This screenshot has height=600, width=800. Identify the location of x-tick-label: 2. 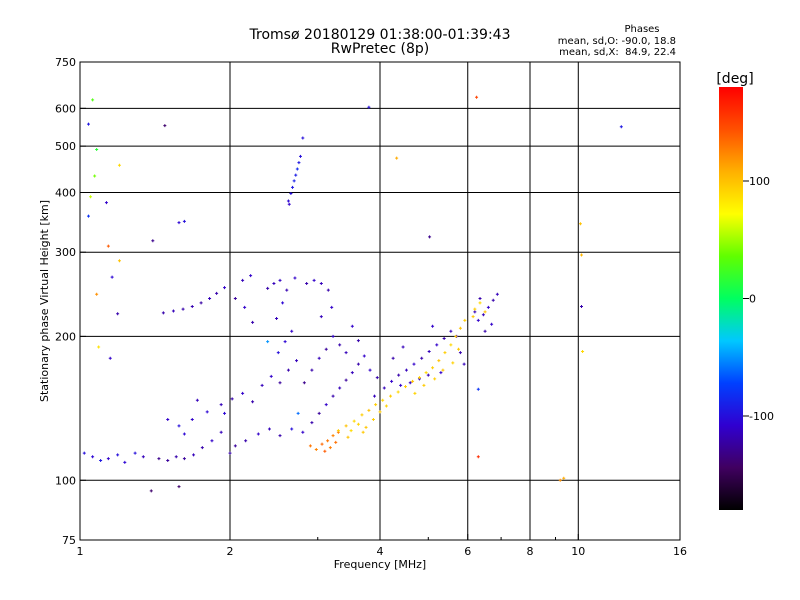
(230, 551).